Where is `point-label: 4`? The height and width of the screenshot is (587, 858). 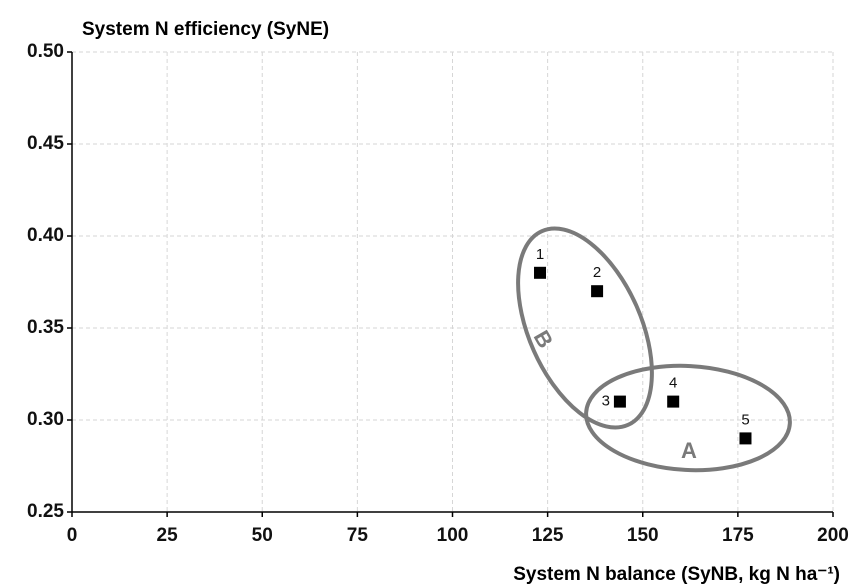
point-label: 4 is located at coordinates (673, 383).